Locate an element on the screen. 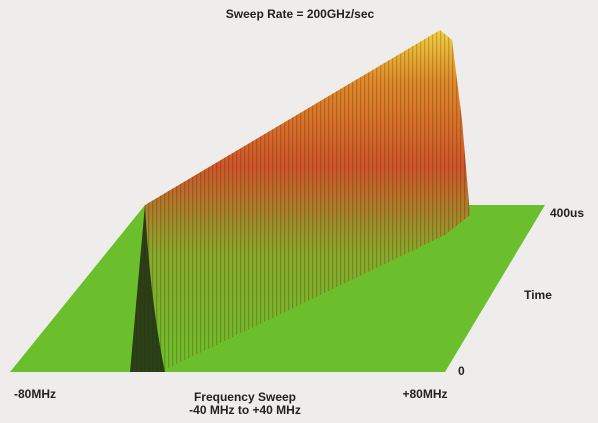 The image size is (598, 423). y-tick-label: 0 is located at coordinates (461, 371).